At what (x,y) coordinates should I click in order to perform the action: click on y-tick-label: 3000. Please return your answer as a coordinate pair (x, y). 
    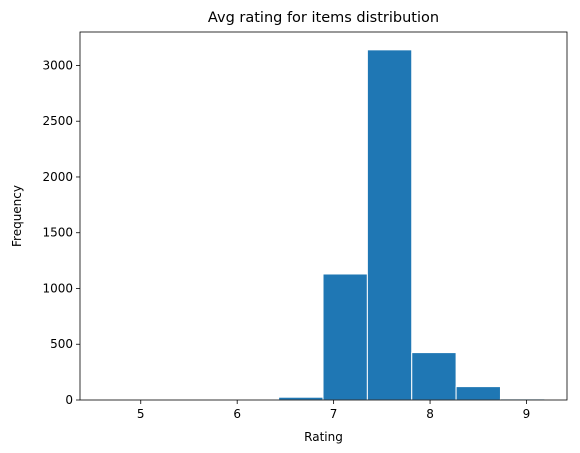
    Looking at the image, I should click on (57, 65).